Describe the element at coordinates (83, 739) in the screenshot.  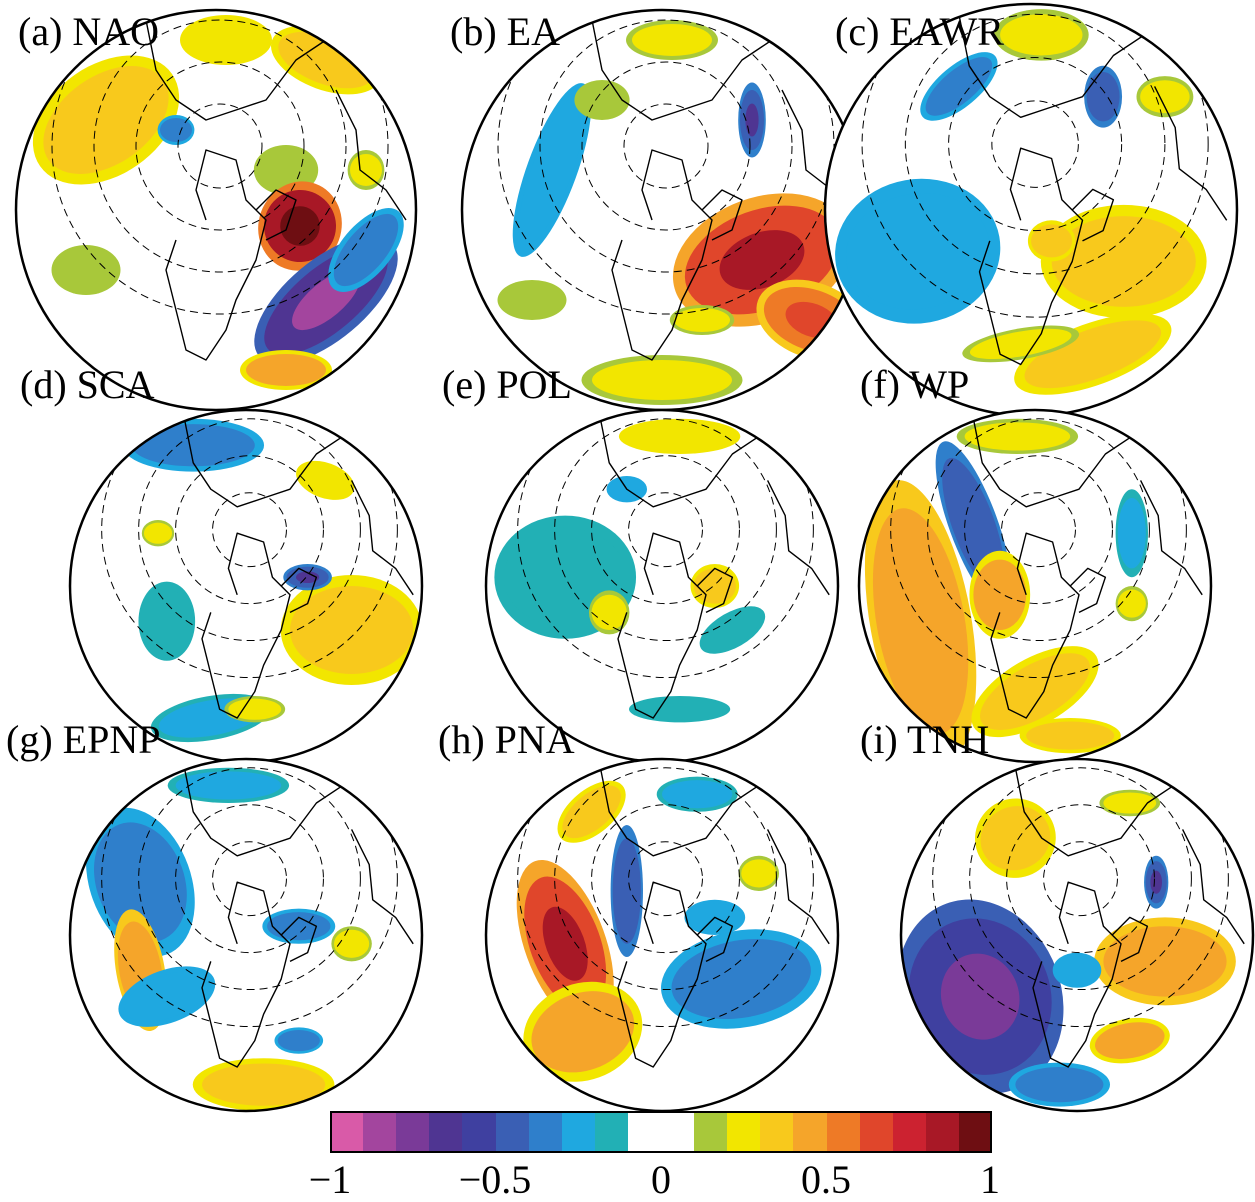
I see `panel-title-g: (g) EPNP` at that location.